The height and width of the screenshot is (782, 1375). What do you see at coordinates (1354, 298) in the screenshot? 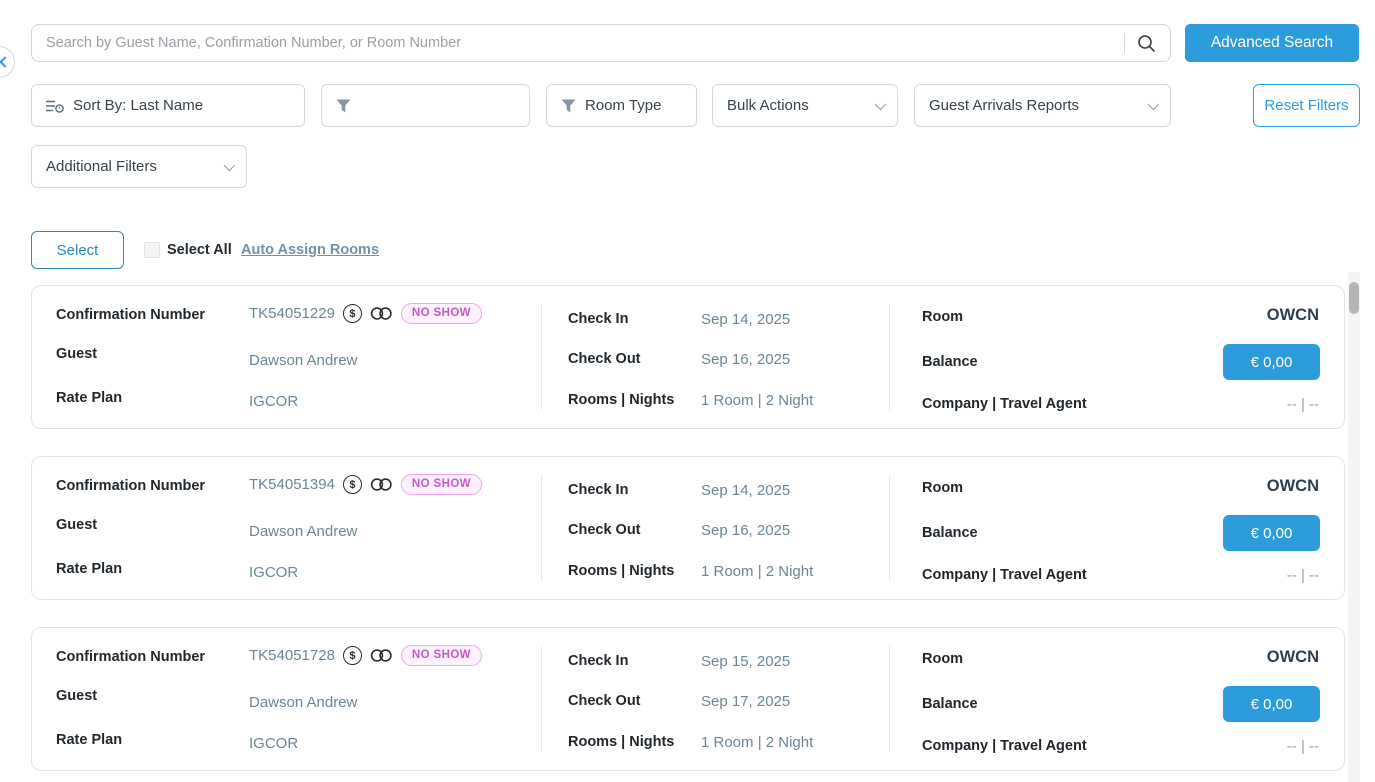
I see `scrollbar-thumb` at bounding box center [1354, 298].